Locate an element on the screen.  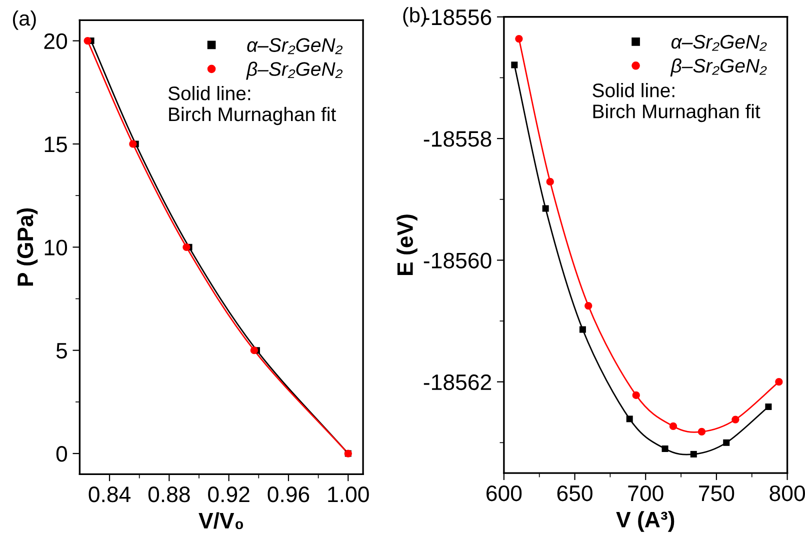
x-axis-title: V/V₀ is located at coordinates (221, 521).